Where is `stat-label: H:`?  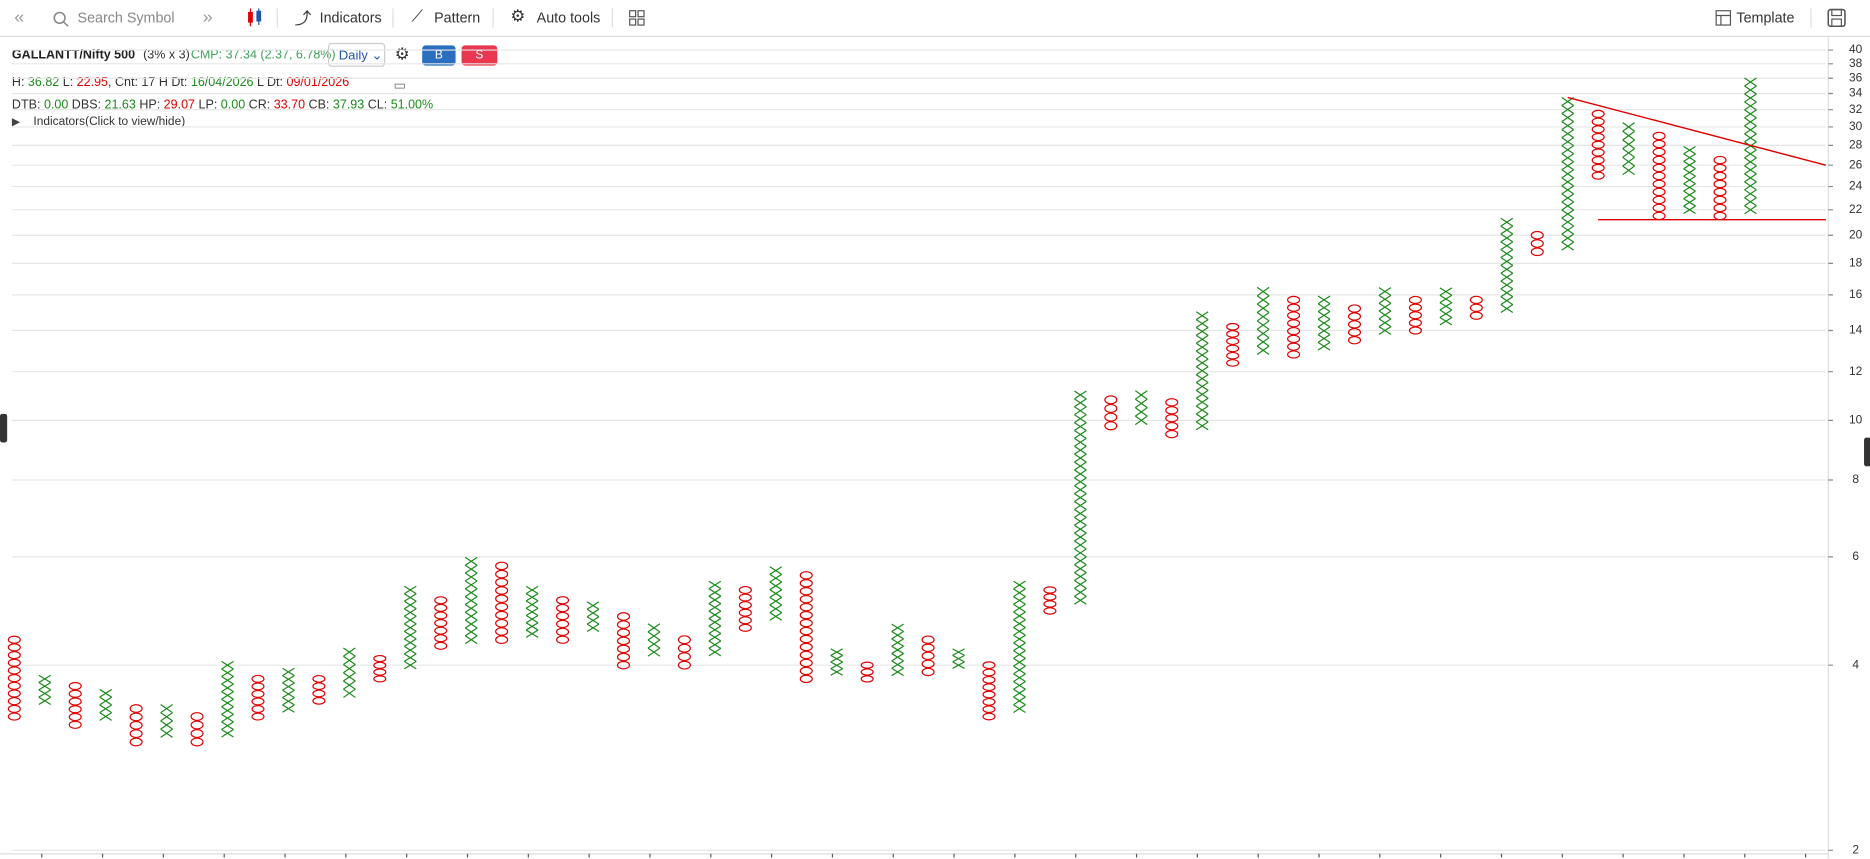 stat-label: H: is located at coordinates (19, 82).